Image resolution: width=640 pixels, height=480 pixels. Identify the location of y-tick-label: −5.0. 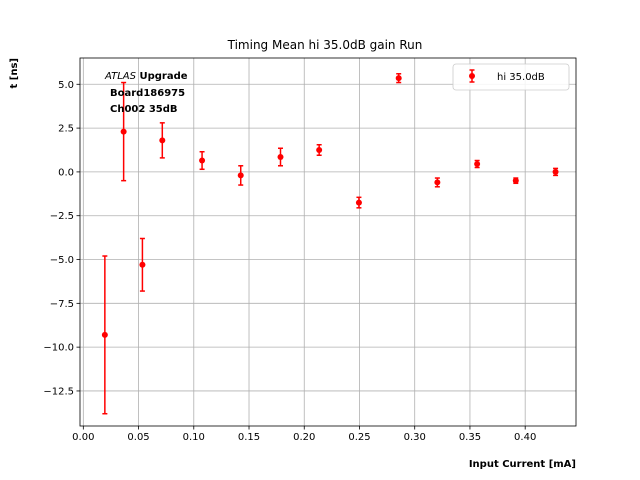
(62, 260).